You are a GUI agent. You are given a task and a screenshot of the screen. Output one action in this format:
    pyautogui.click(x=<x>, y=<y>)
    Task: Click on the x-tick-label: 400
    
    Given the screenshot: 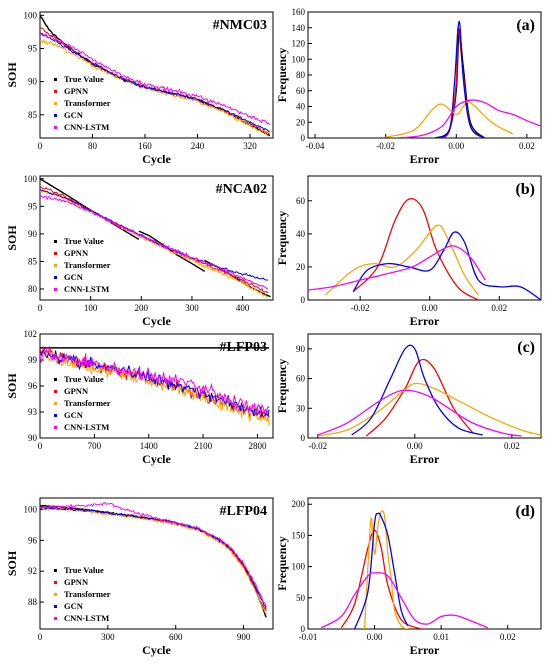 What is the action you would take?
    pyautogui.click(x=243, y=308)
    